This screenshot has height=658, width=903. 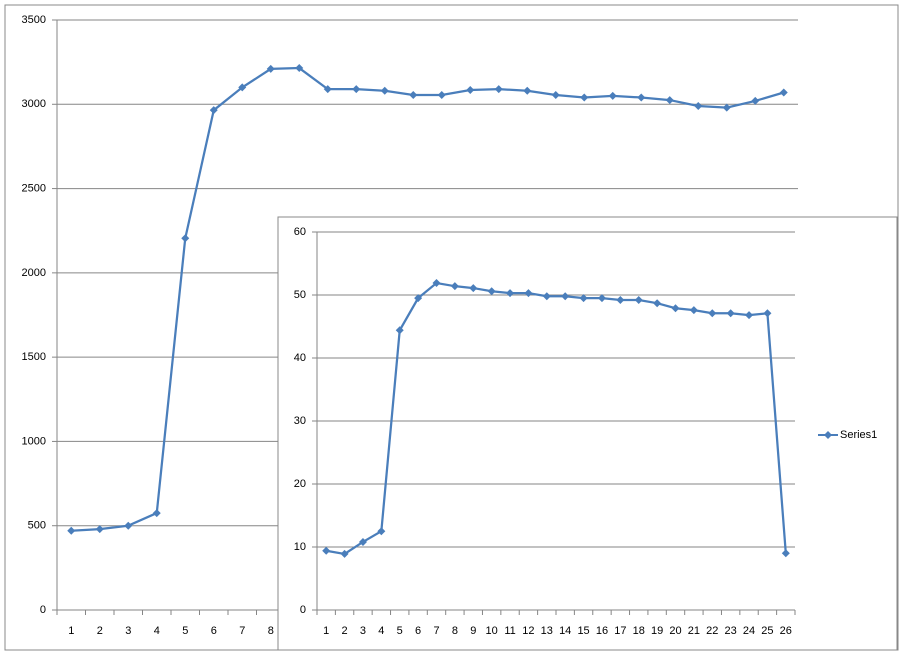 I want to click on x-tick-label: 23, so click(x=731, y=631).